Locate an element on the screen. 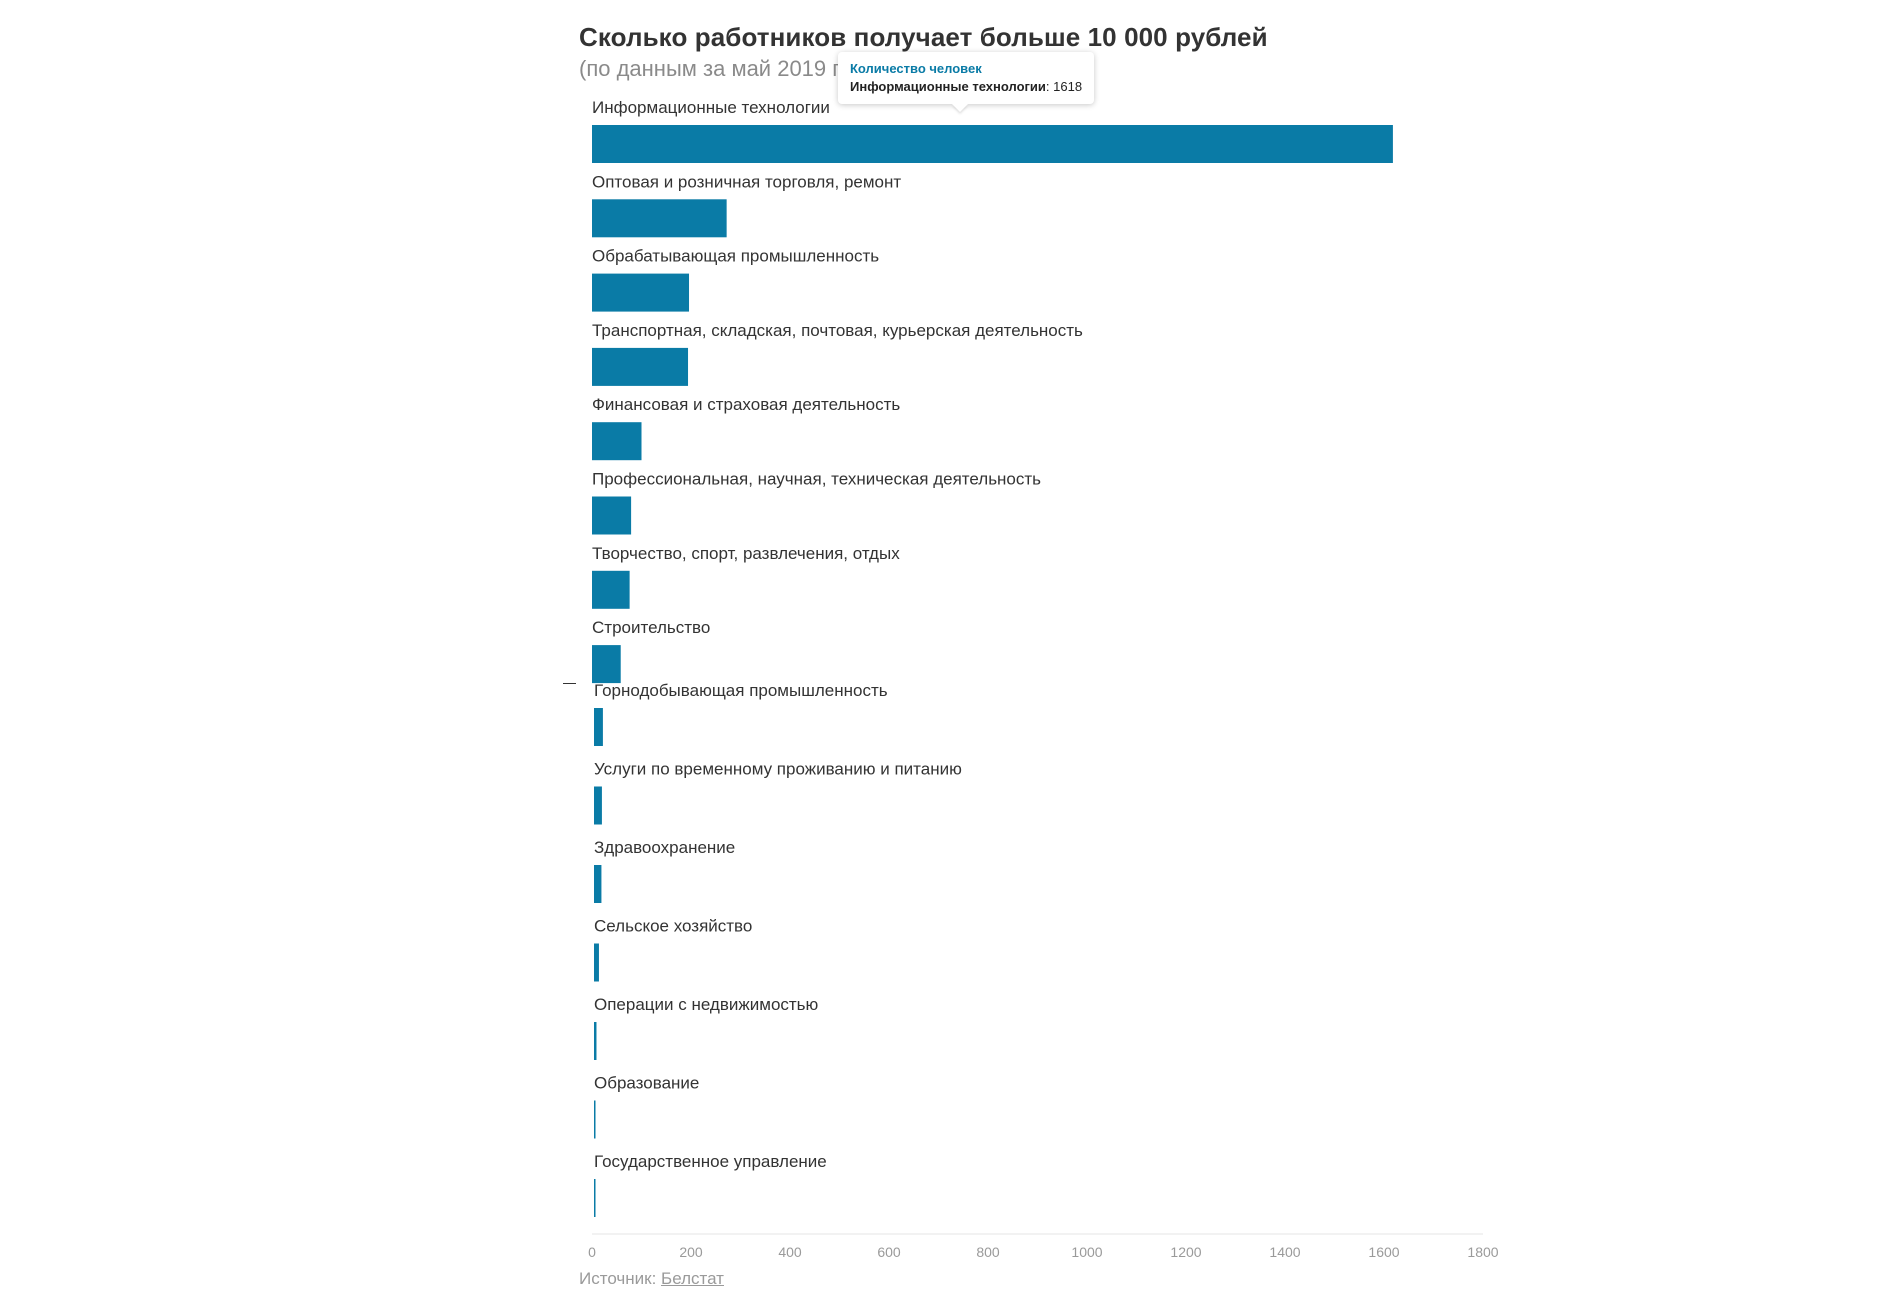  tooltip-category: Информационные технологии is located at coordinates (948, 86).